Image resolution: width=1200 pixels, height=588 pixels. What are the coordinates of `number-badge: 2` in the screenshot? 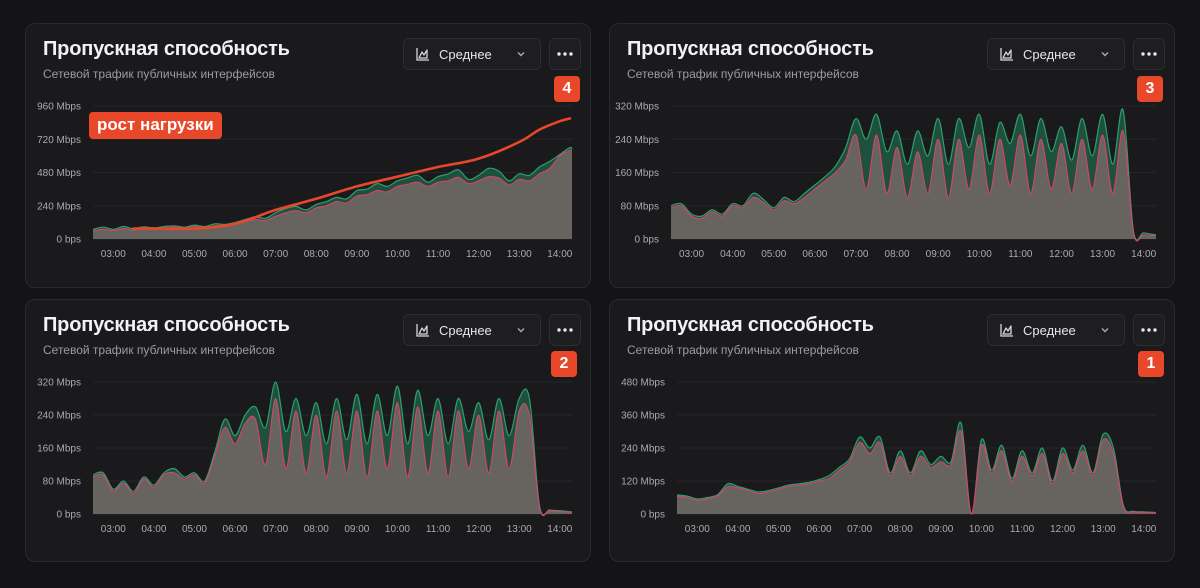 It's located at (564, 364).